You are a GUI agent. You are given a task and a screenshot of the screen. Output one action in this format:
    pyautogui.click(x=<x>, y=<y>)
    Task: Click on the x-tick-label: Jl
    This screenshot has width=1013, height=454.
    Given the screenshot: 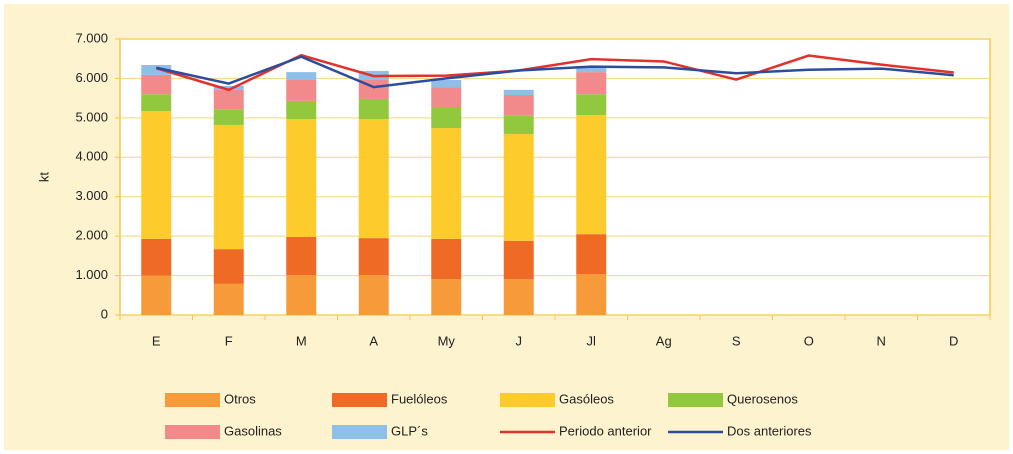 What is the action you would take?
    pyautogui.click(x=592, y=340)
    